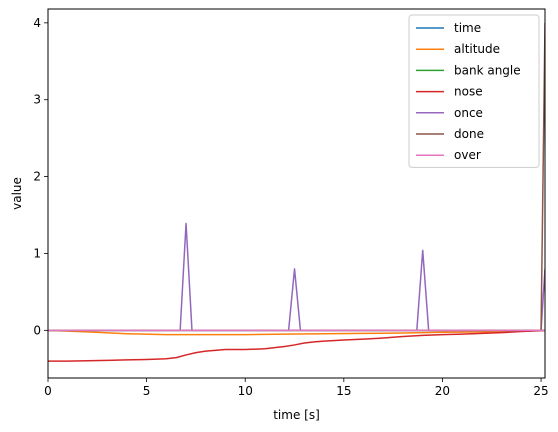 This screenshot has height=432, width=558. I want to click on x-tick-label: 10, so click(245, 391).